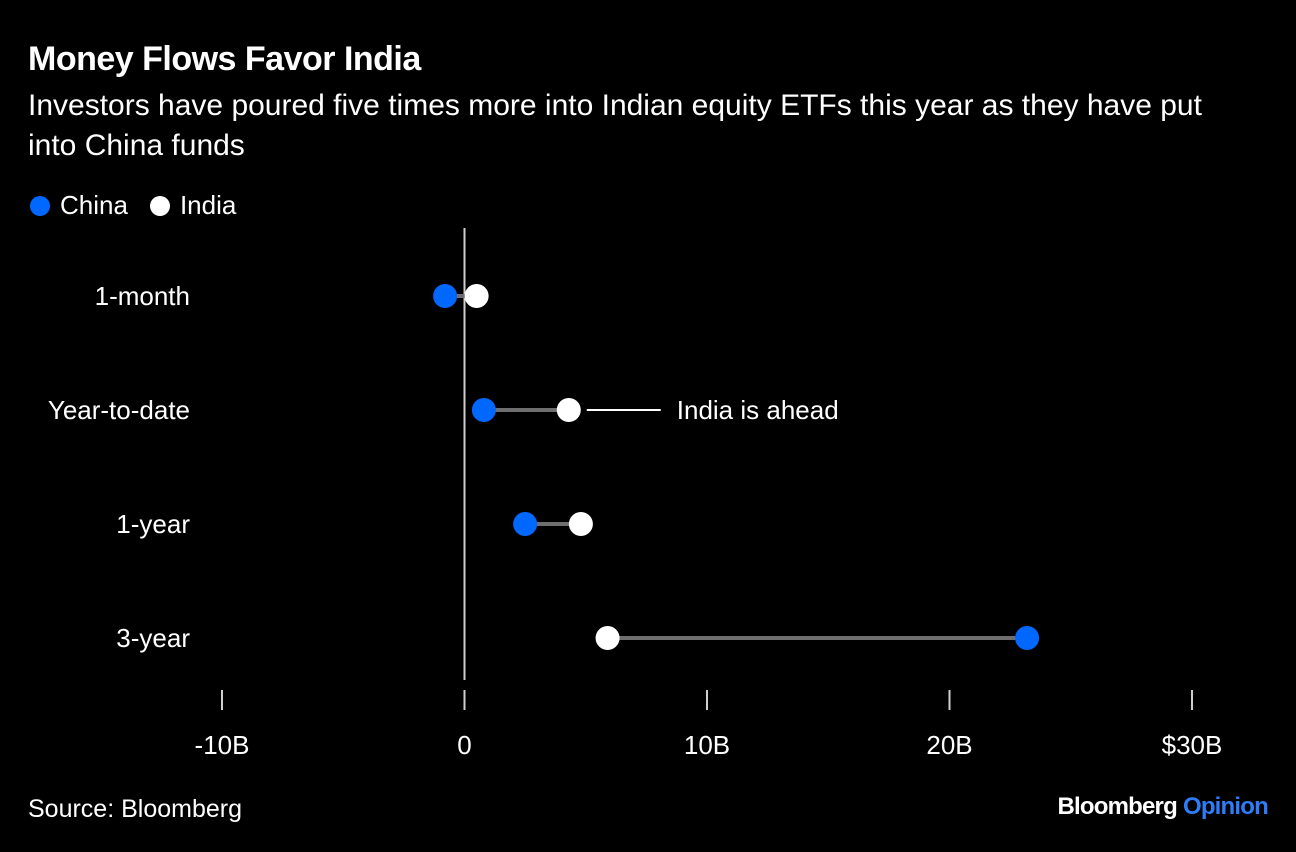  What do you see at coordinates (1225, 806) in the screenshot?
I see `brand-accent: Opinion` at bounding box center [1225, 806].